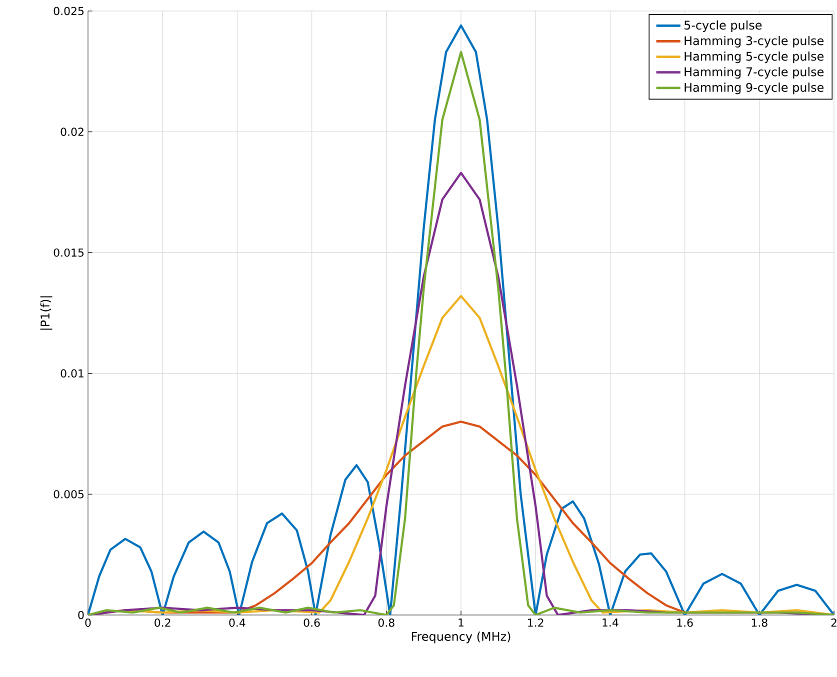 Image resolution: width=837 pixels, height=677 pixels. Describe the element at coordinates (69, 11) in the screenshot. I see `y-tick-label: 0.025` at that location.